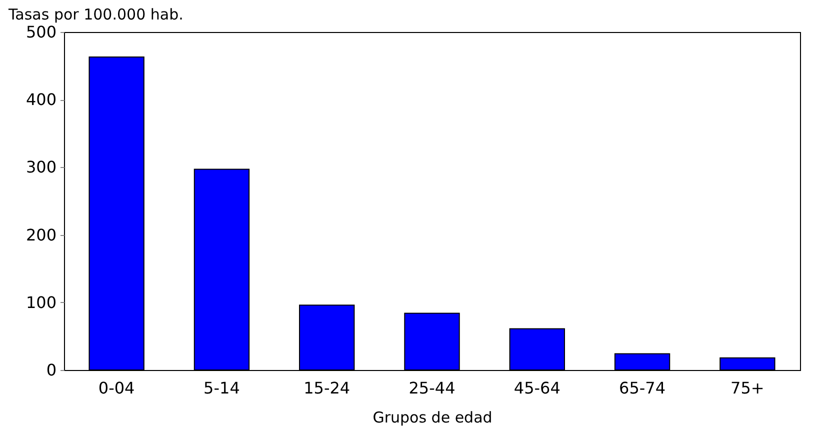  Describe the element at coordinates (51, 370) in the screenshot. I see `y-tick-label: 0` at that location.